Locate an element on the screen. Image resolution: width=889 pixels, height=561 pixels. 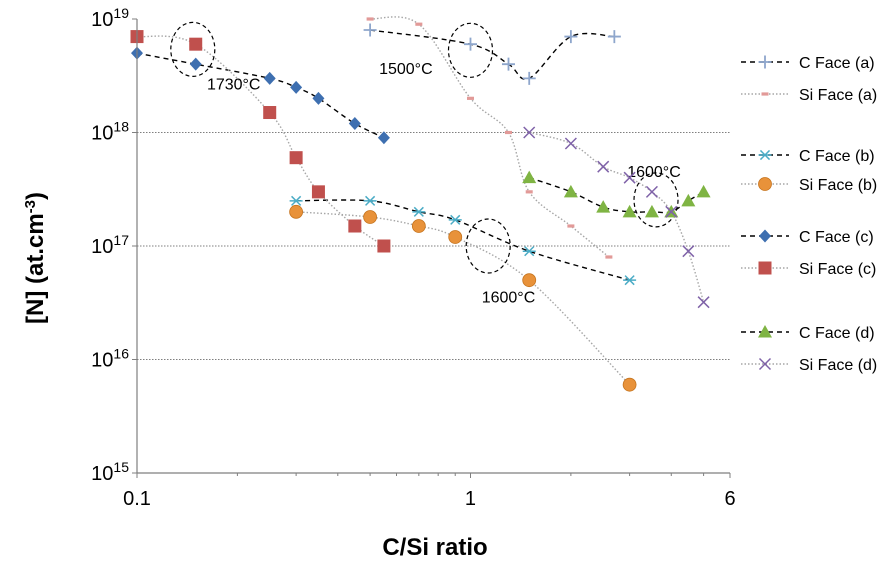
annotation-label-2: 1600°C is located at coordinates (509, 297).